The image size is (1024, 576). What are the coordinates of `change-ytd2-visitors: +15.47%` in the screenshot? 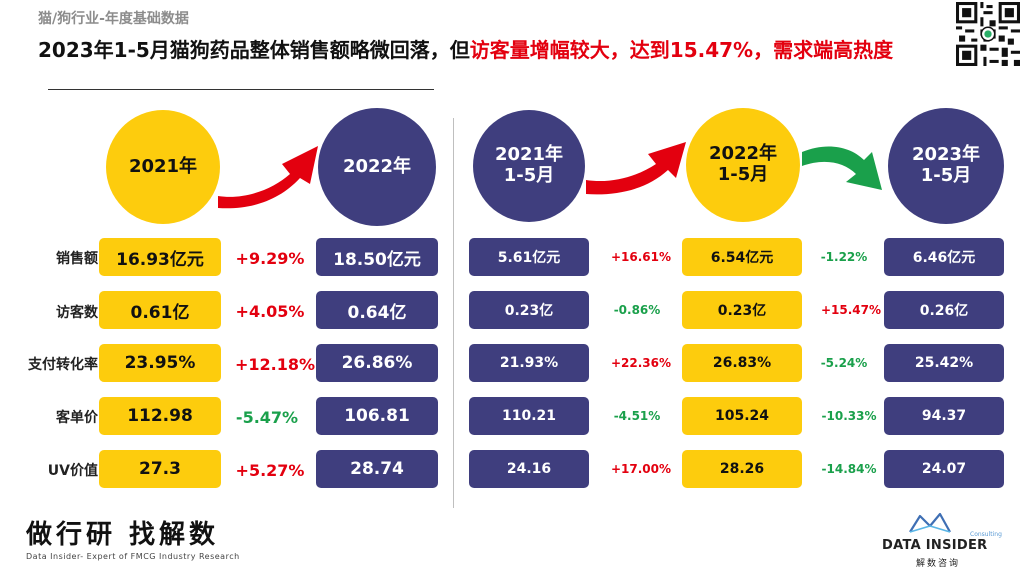 It's located at (851, 310).